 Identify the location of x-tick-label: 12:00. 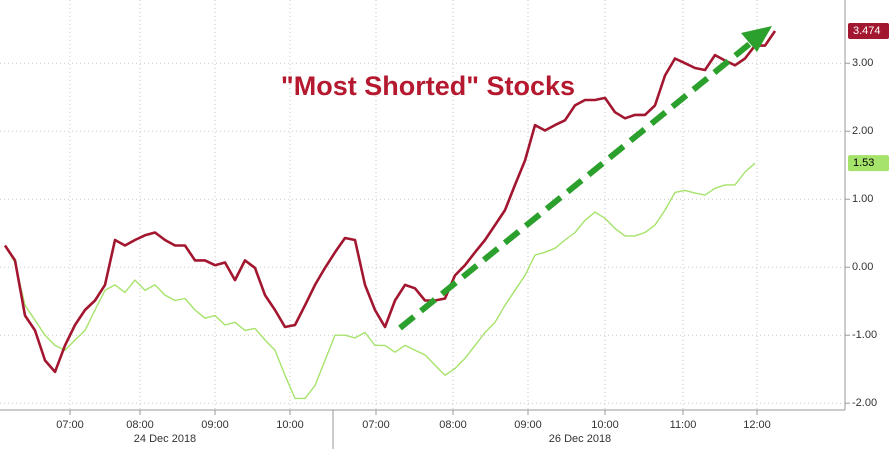
(757, 425).